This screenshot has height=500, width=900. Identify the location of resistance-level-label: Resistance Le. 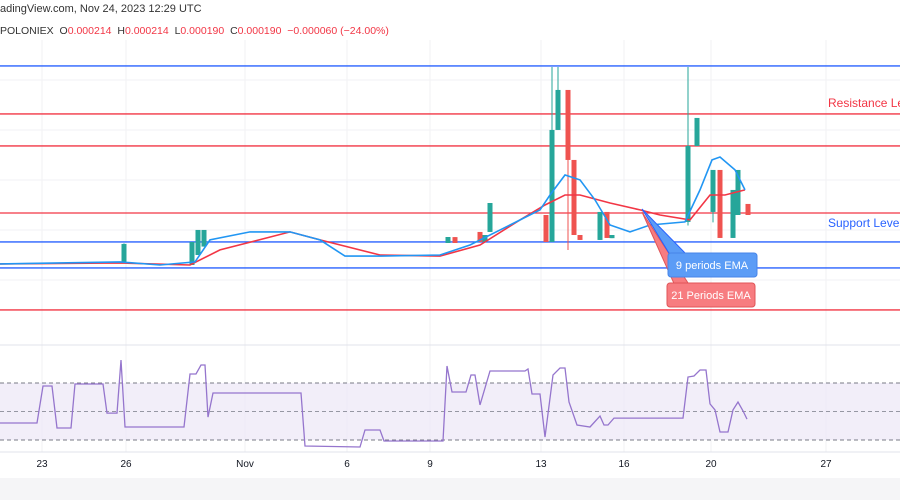
(864, 103).